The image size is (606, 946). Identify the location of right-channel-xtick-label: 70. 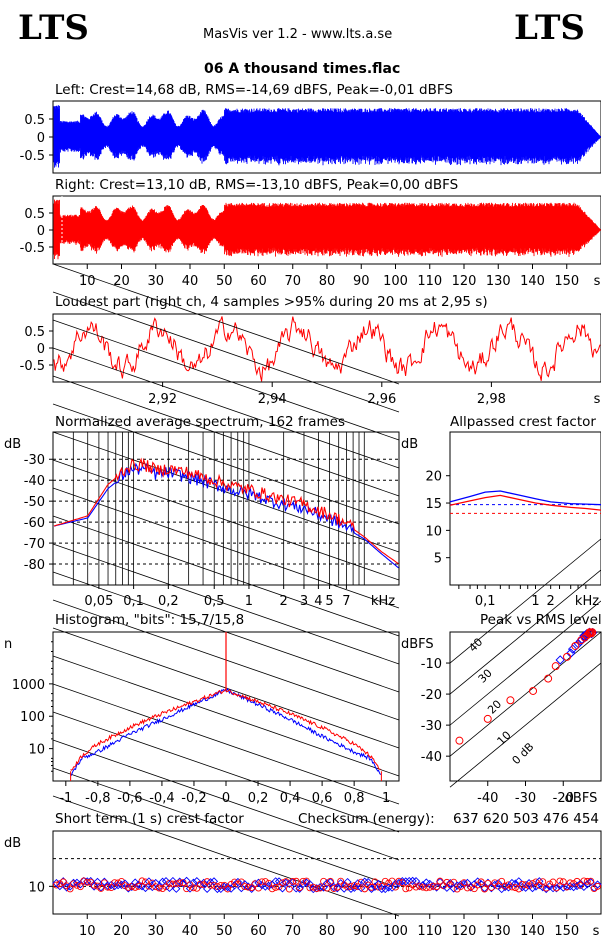
(292, 281).